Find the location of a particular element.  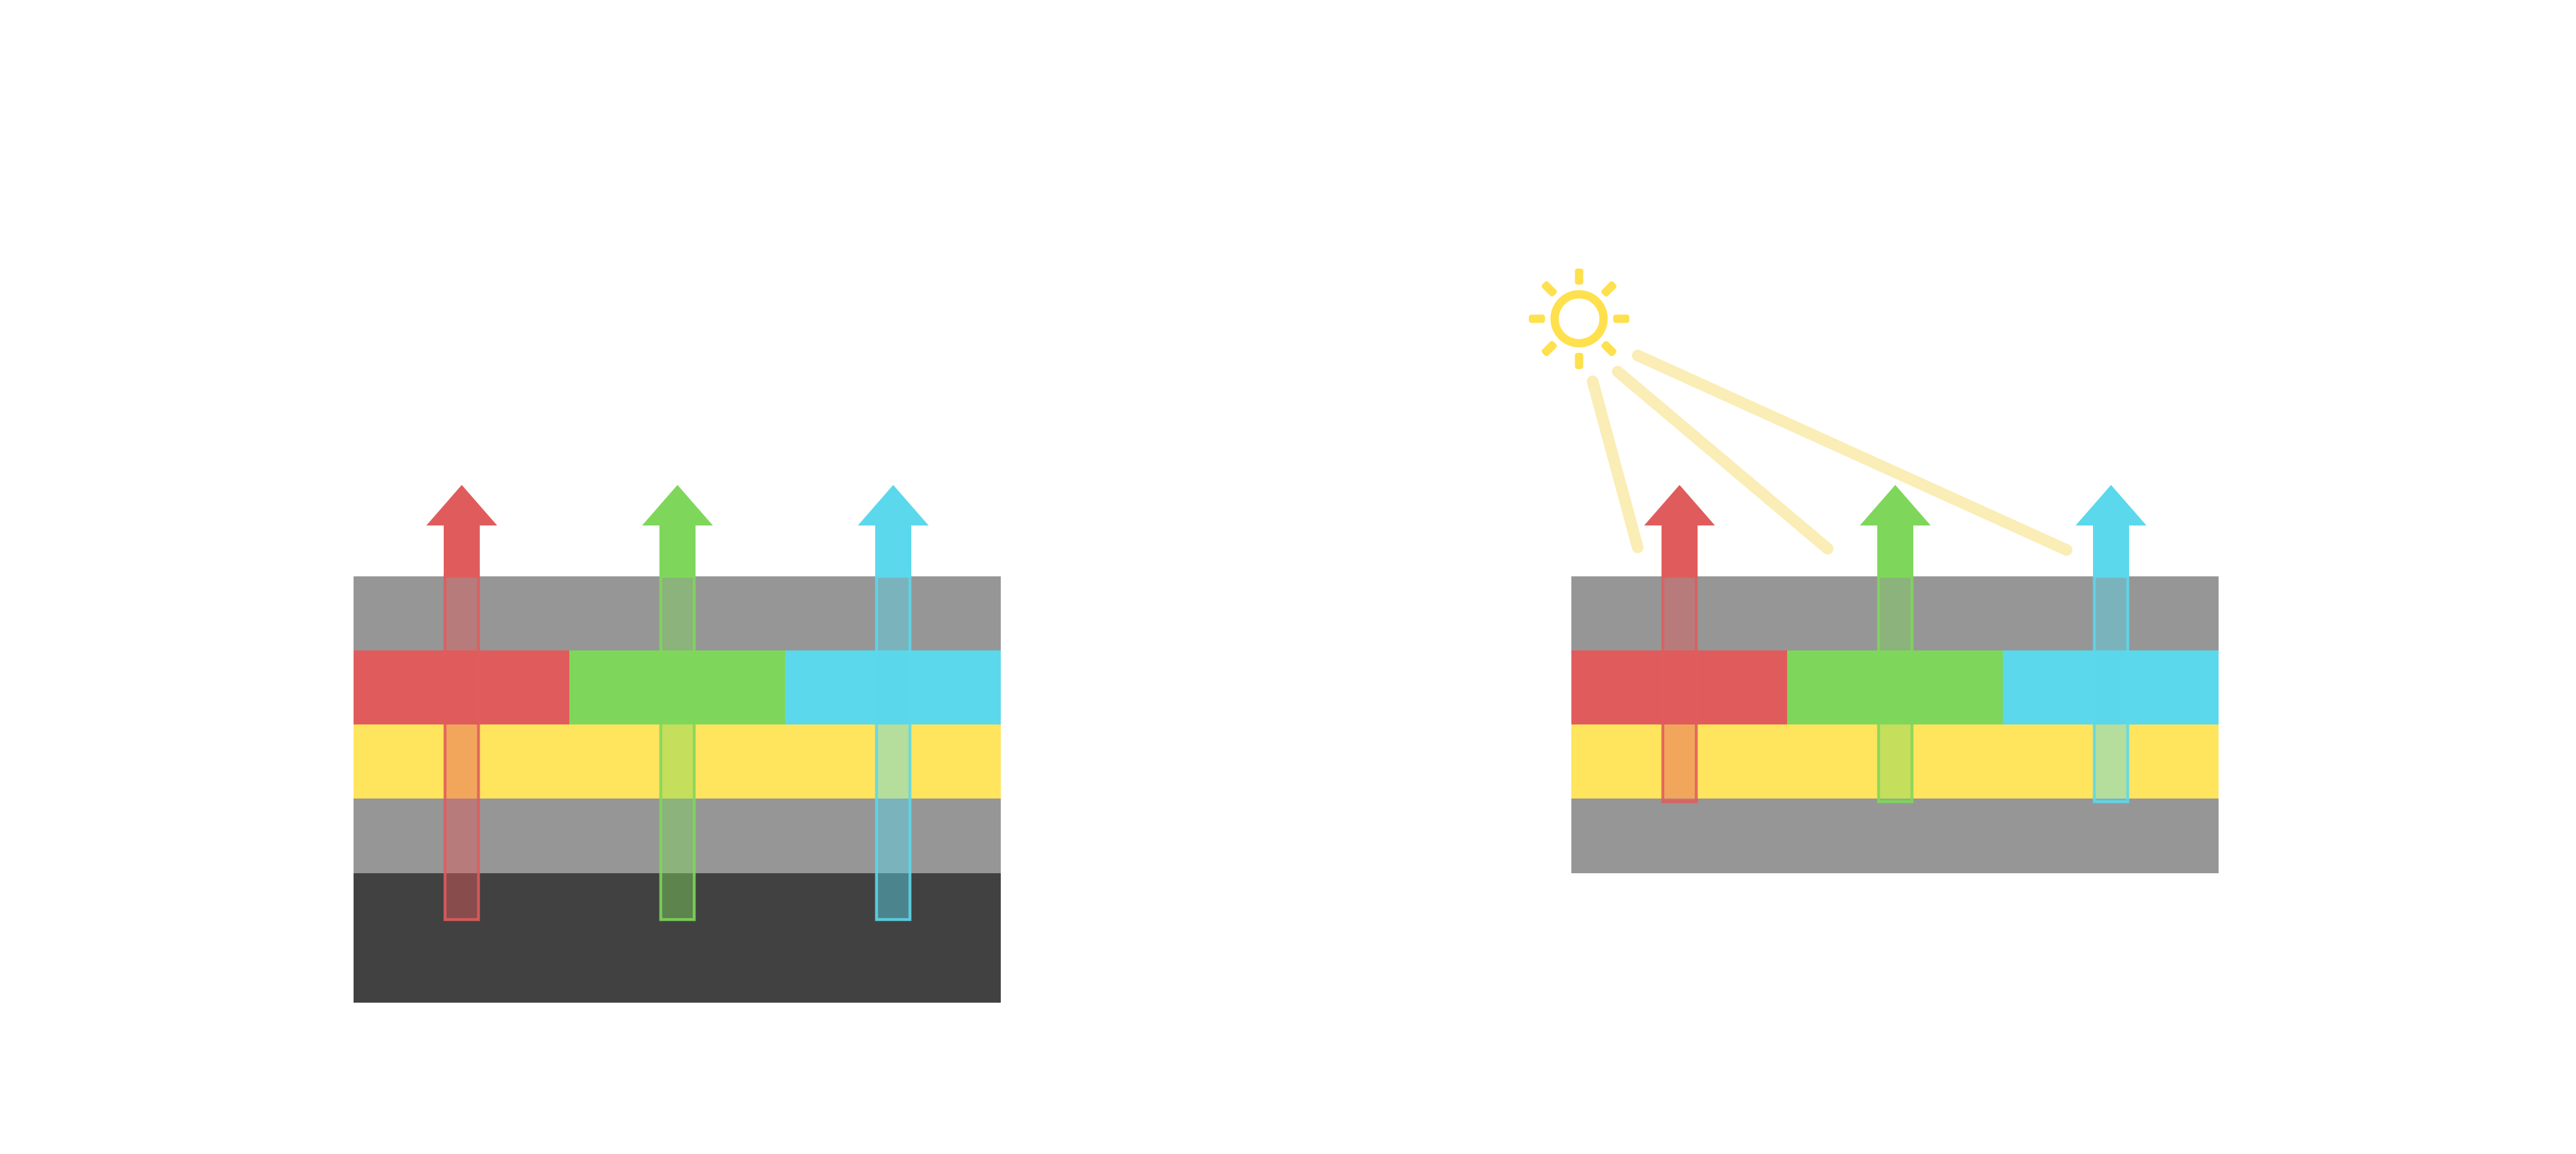

sunlit-display-diagram is located at coordinates (1874, 571).